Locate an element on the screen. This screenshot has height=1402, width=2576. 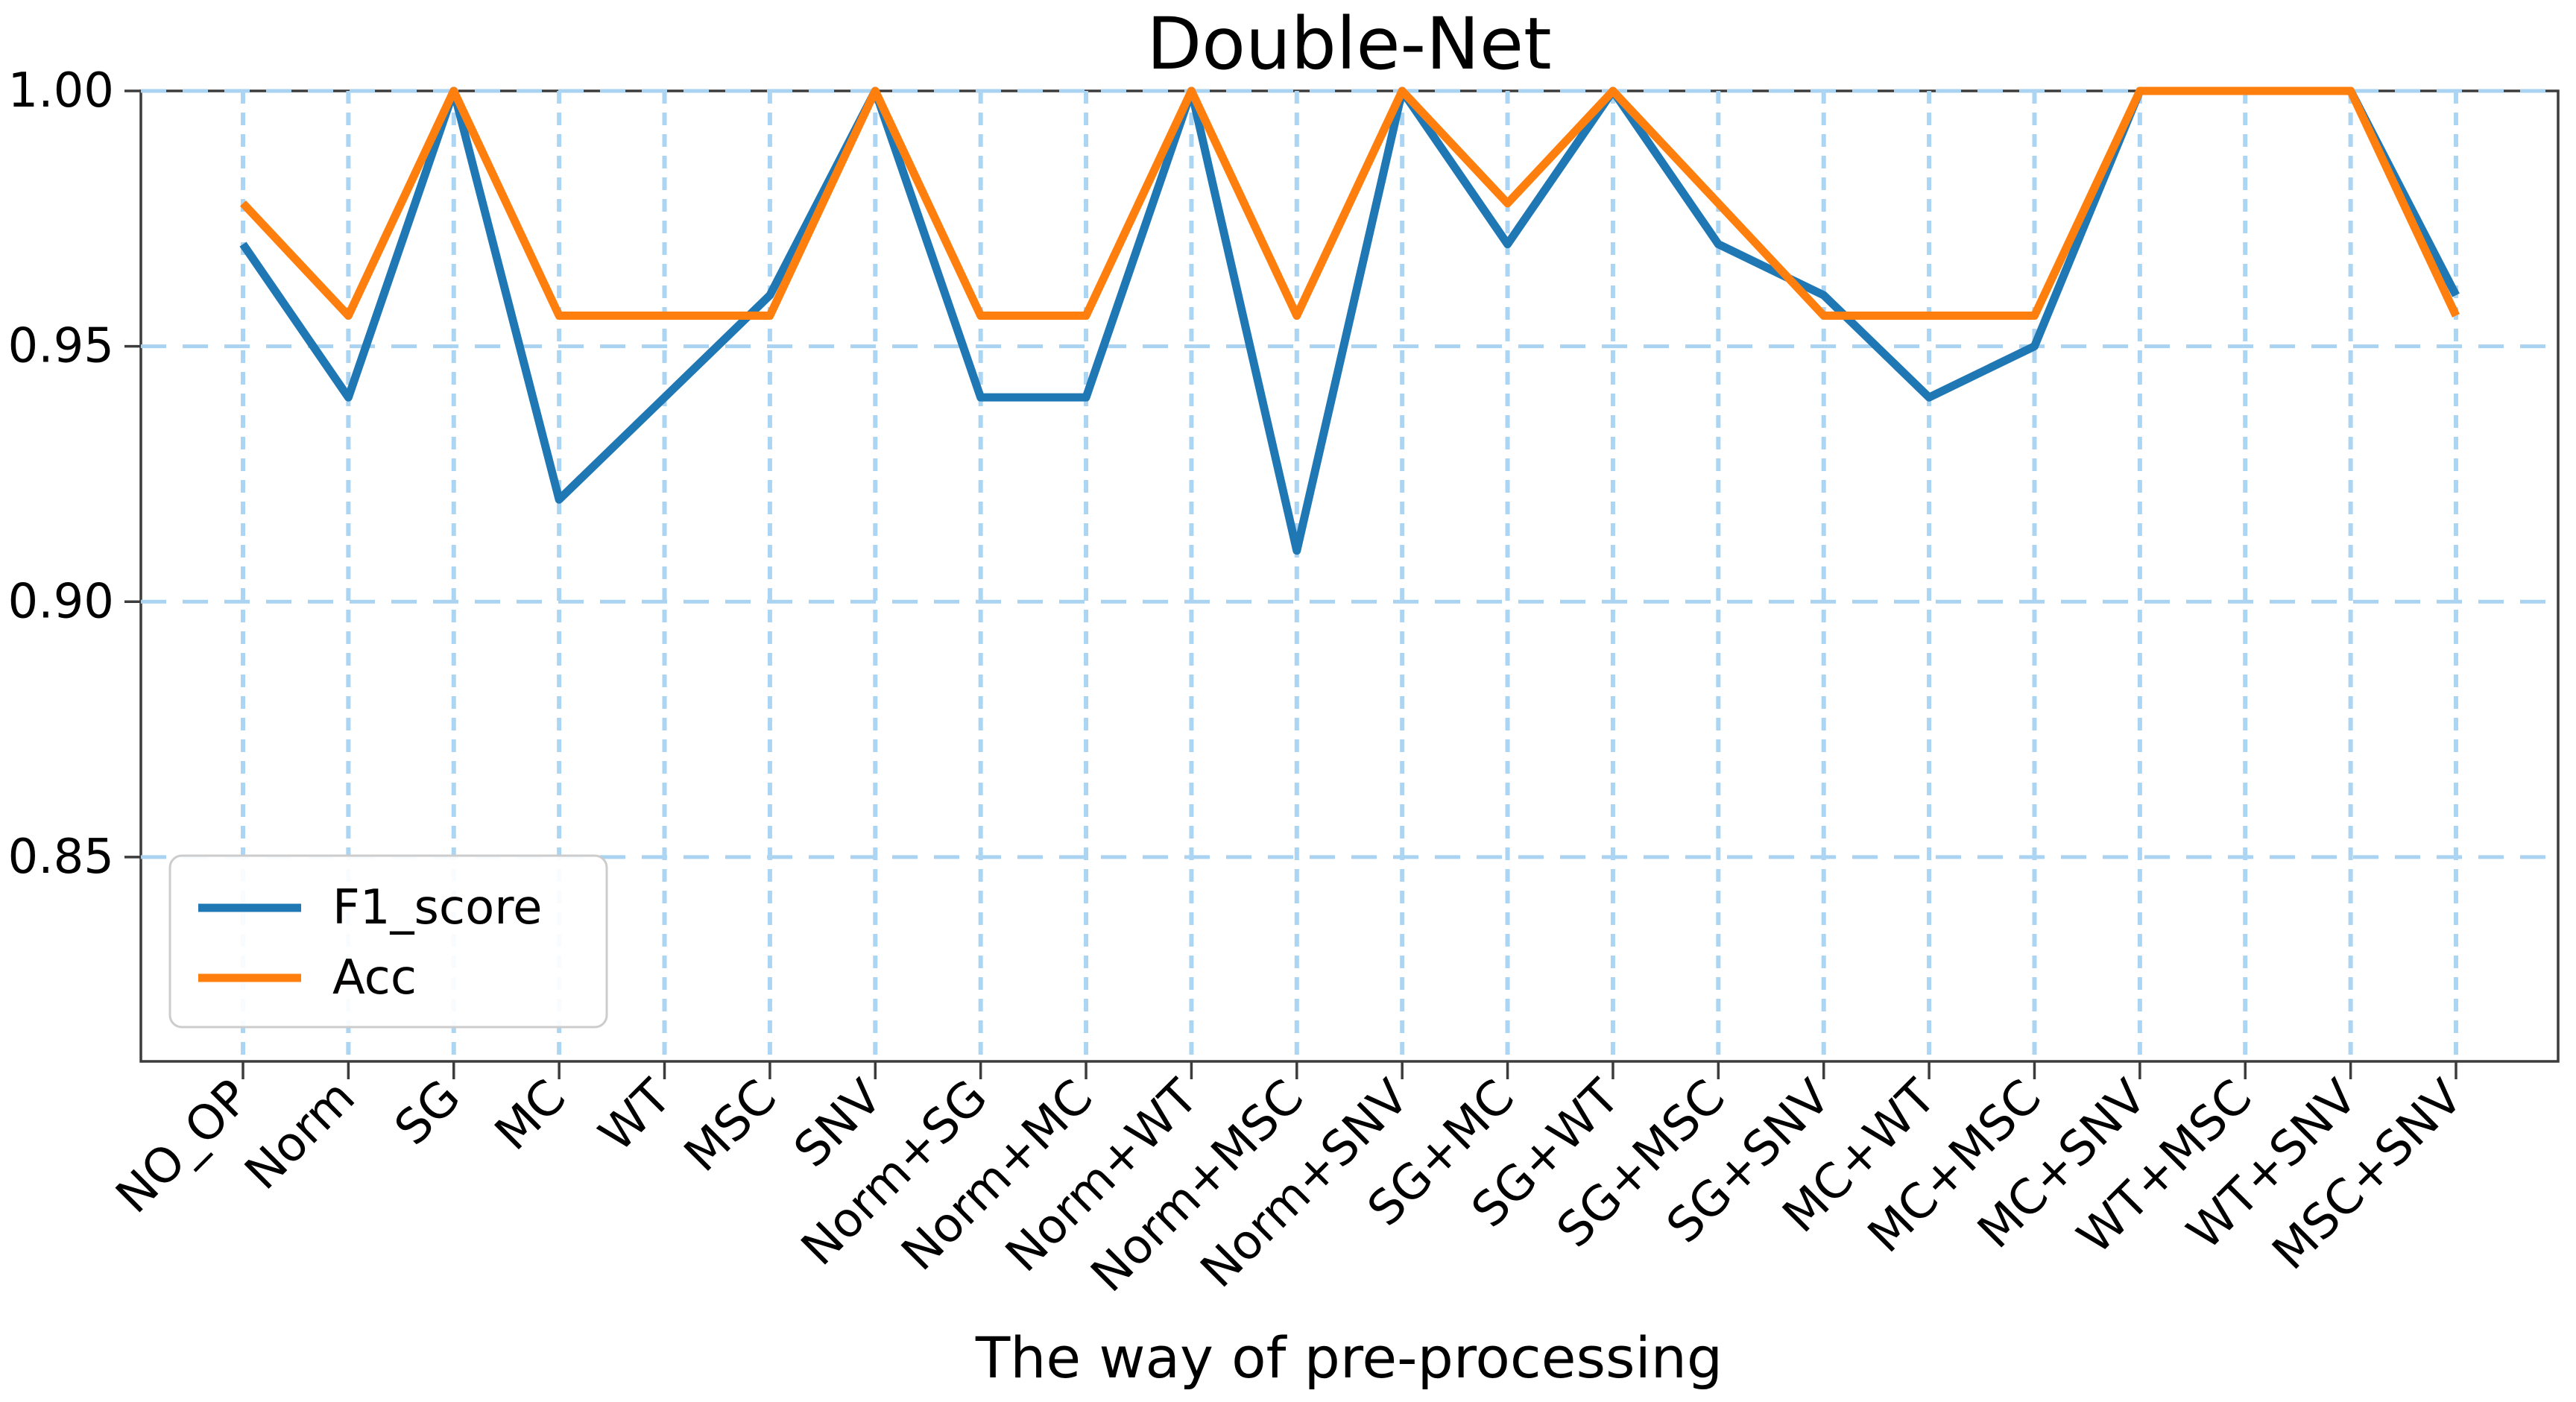
legend: F1_score Acc is located at coordinates (388, 941).